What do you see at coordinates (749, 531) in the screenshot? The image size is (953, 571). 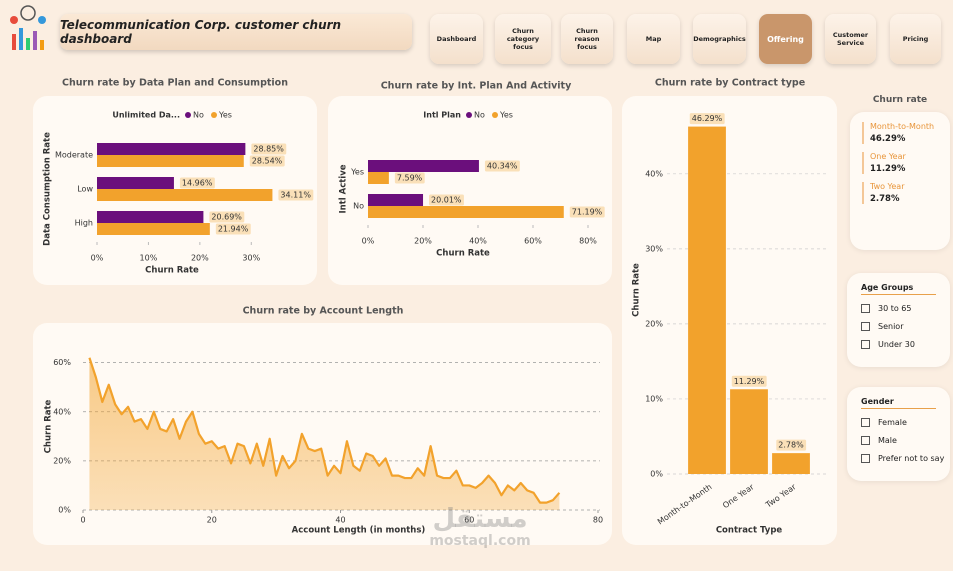 I see `x-axis-label: Contract Type` at bounding box center [749, 531].